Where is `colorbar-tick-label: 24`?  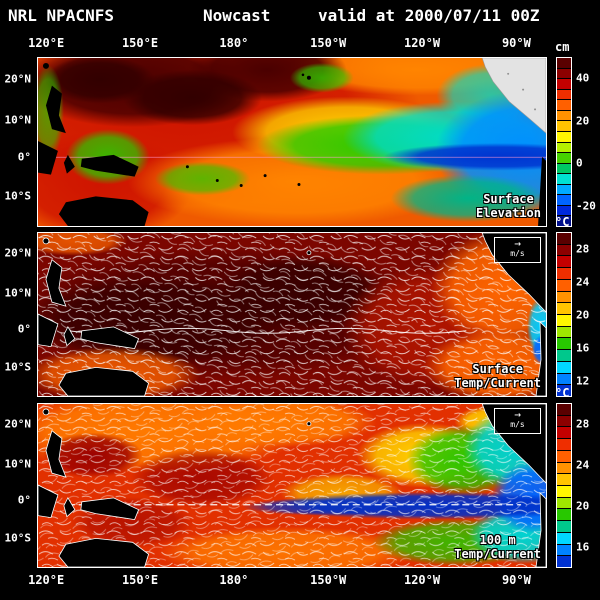
colorbar-tick-label: 24 is located at coordinates (583, 465).